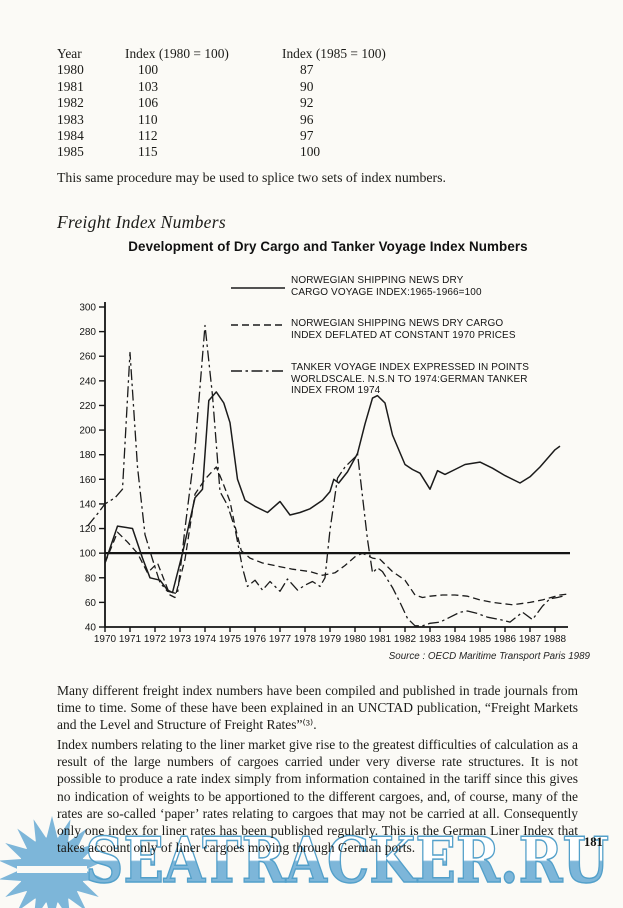  What do you see at coordinates (380, 639) in the screenshot?
I see `svg-text: 1981` at bounding box center [380, 639].